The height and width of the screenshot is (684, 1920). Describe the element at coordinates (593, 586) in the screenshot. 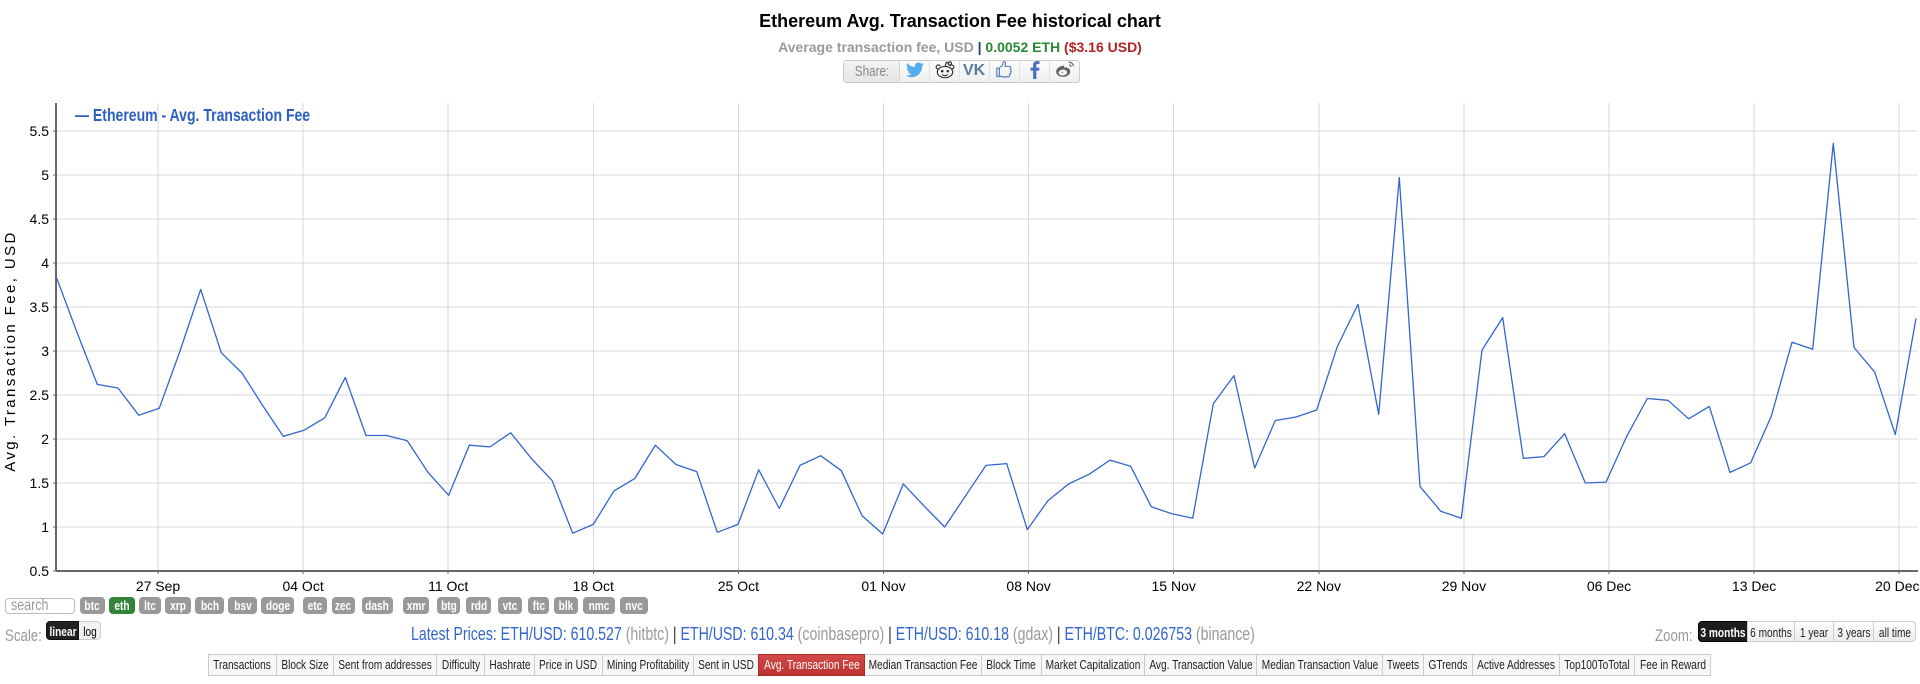

I see `svg-text: 18 Oct` at that location.